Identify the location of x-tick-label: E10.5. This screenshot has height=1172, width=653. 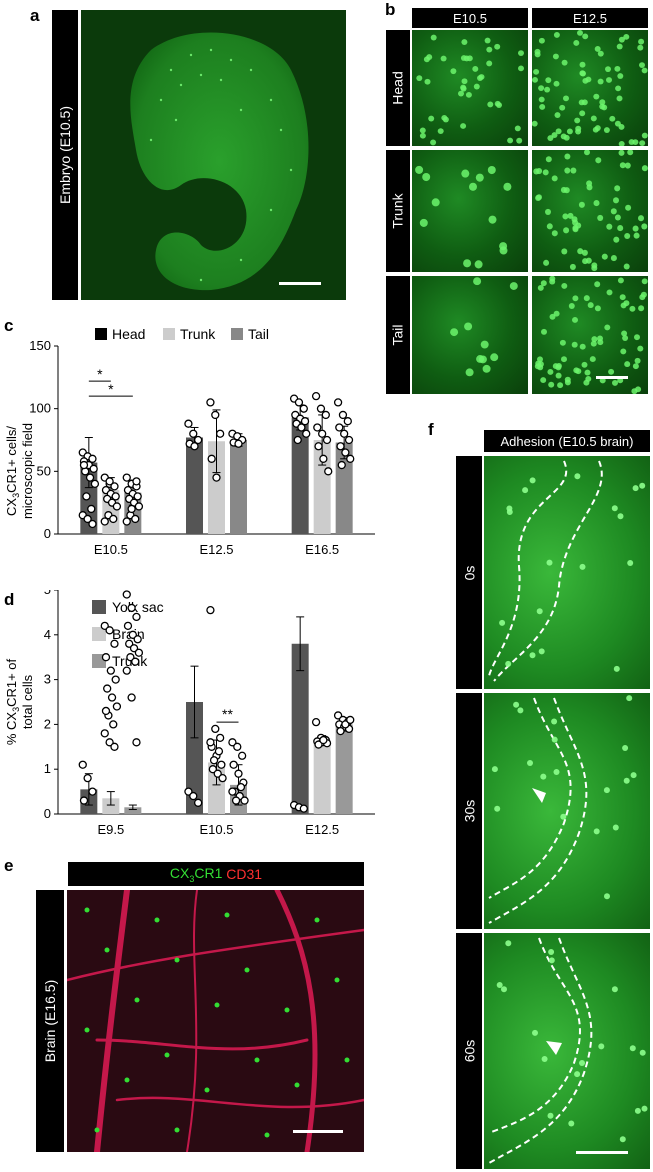
(217, 829).